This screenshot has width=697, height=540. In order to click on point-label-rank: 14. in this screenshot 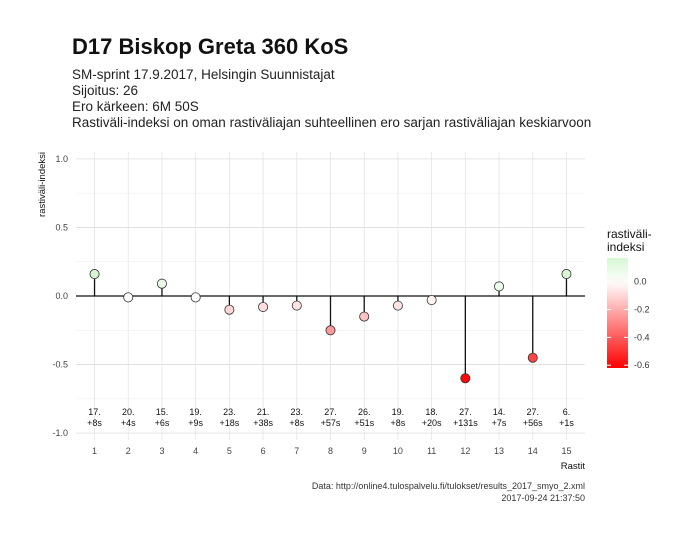, I will do `click(499, 412)`.